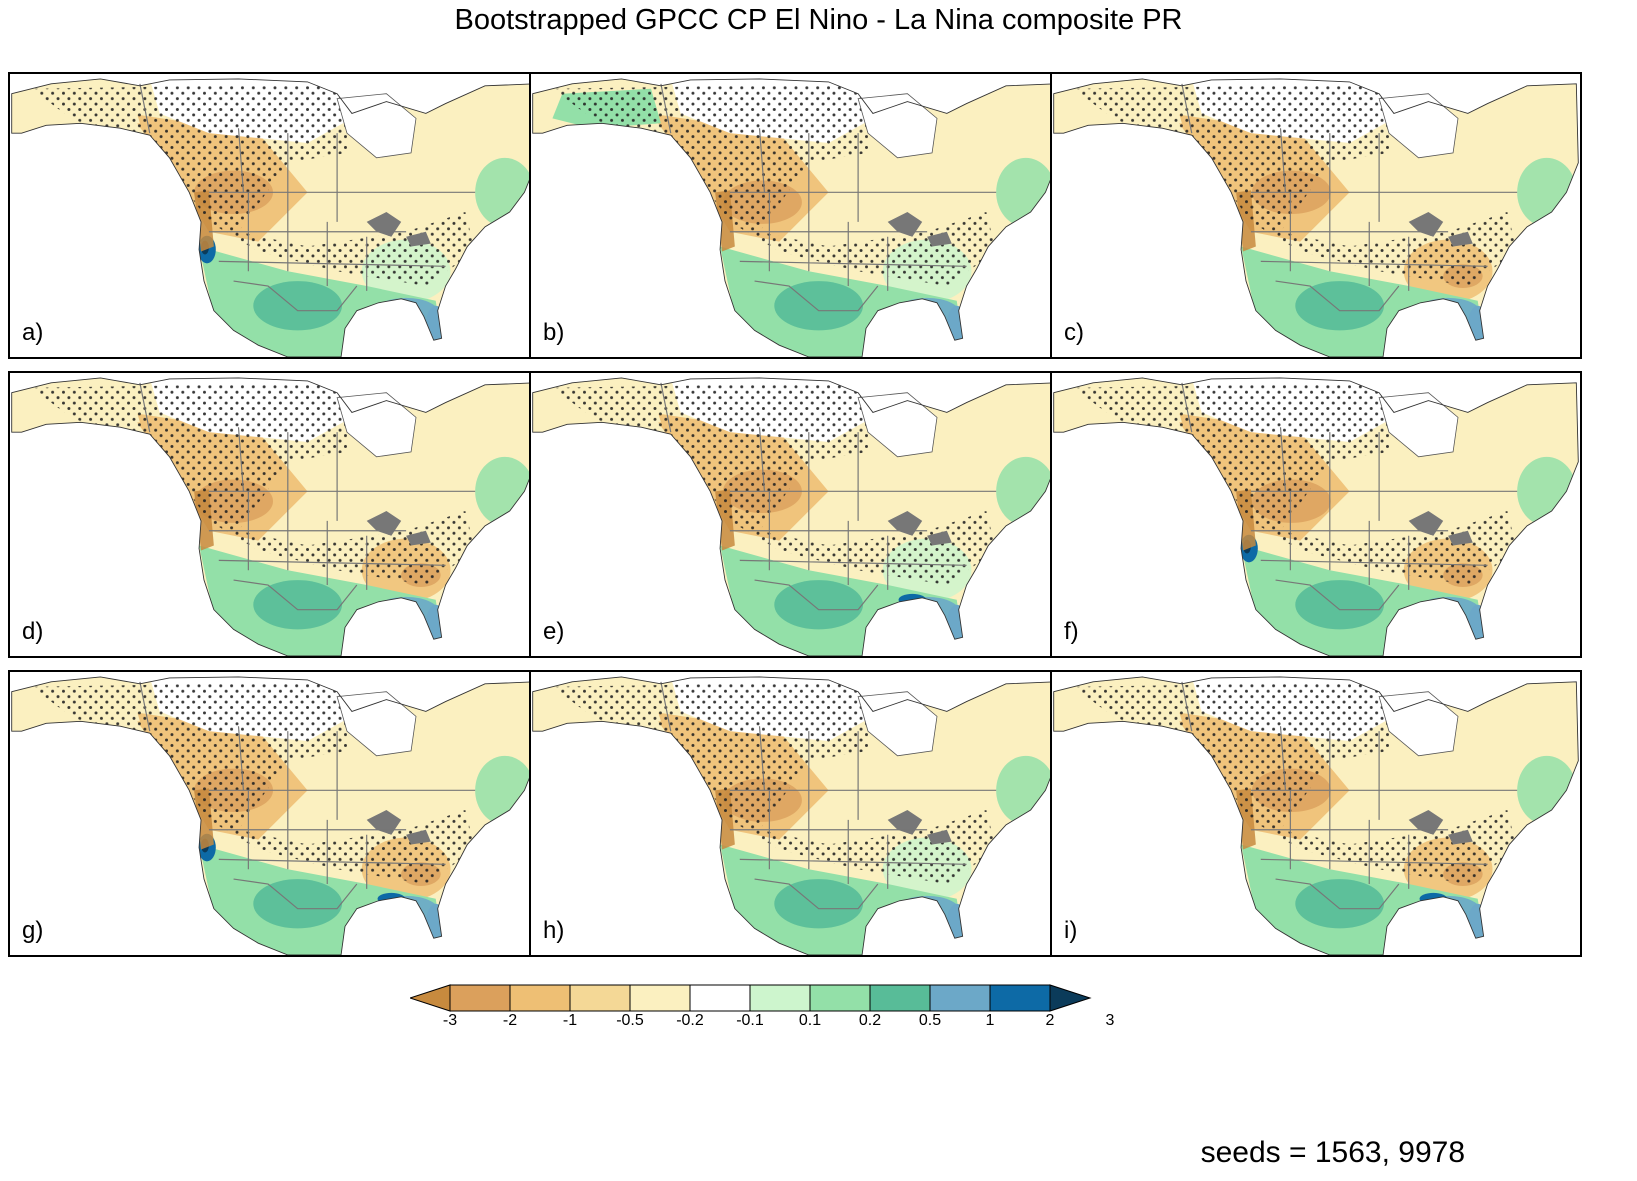 This screenshot has width=1637, height=1181. I want to click on colorbar-tick-label: -0.2, so click(690, 1020).